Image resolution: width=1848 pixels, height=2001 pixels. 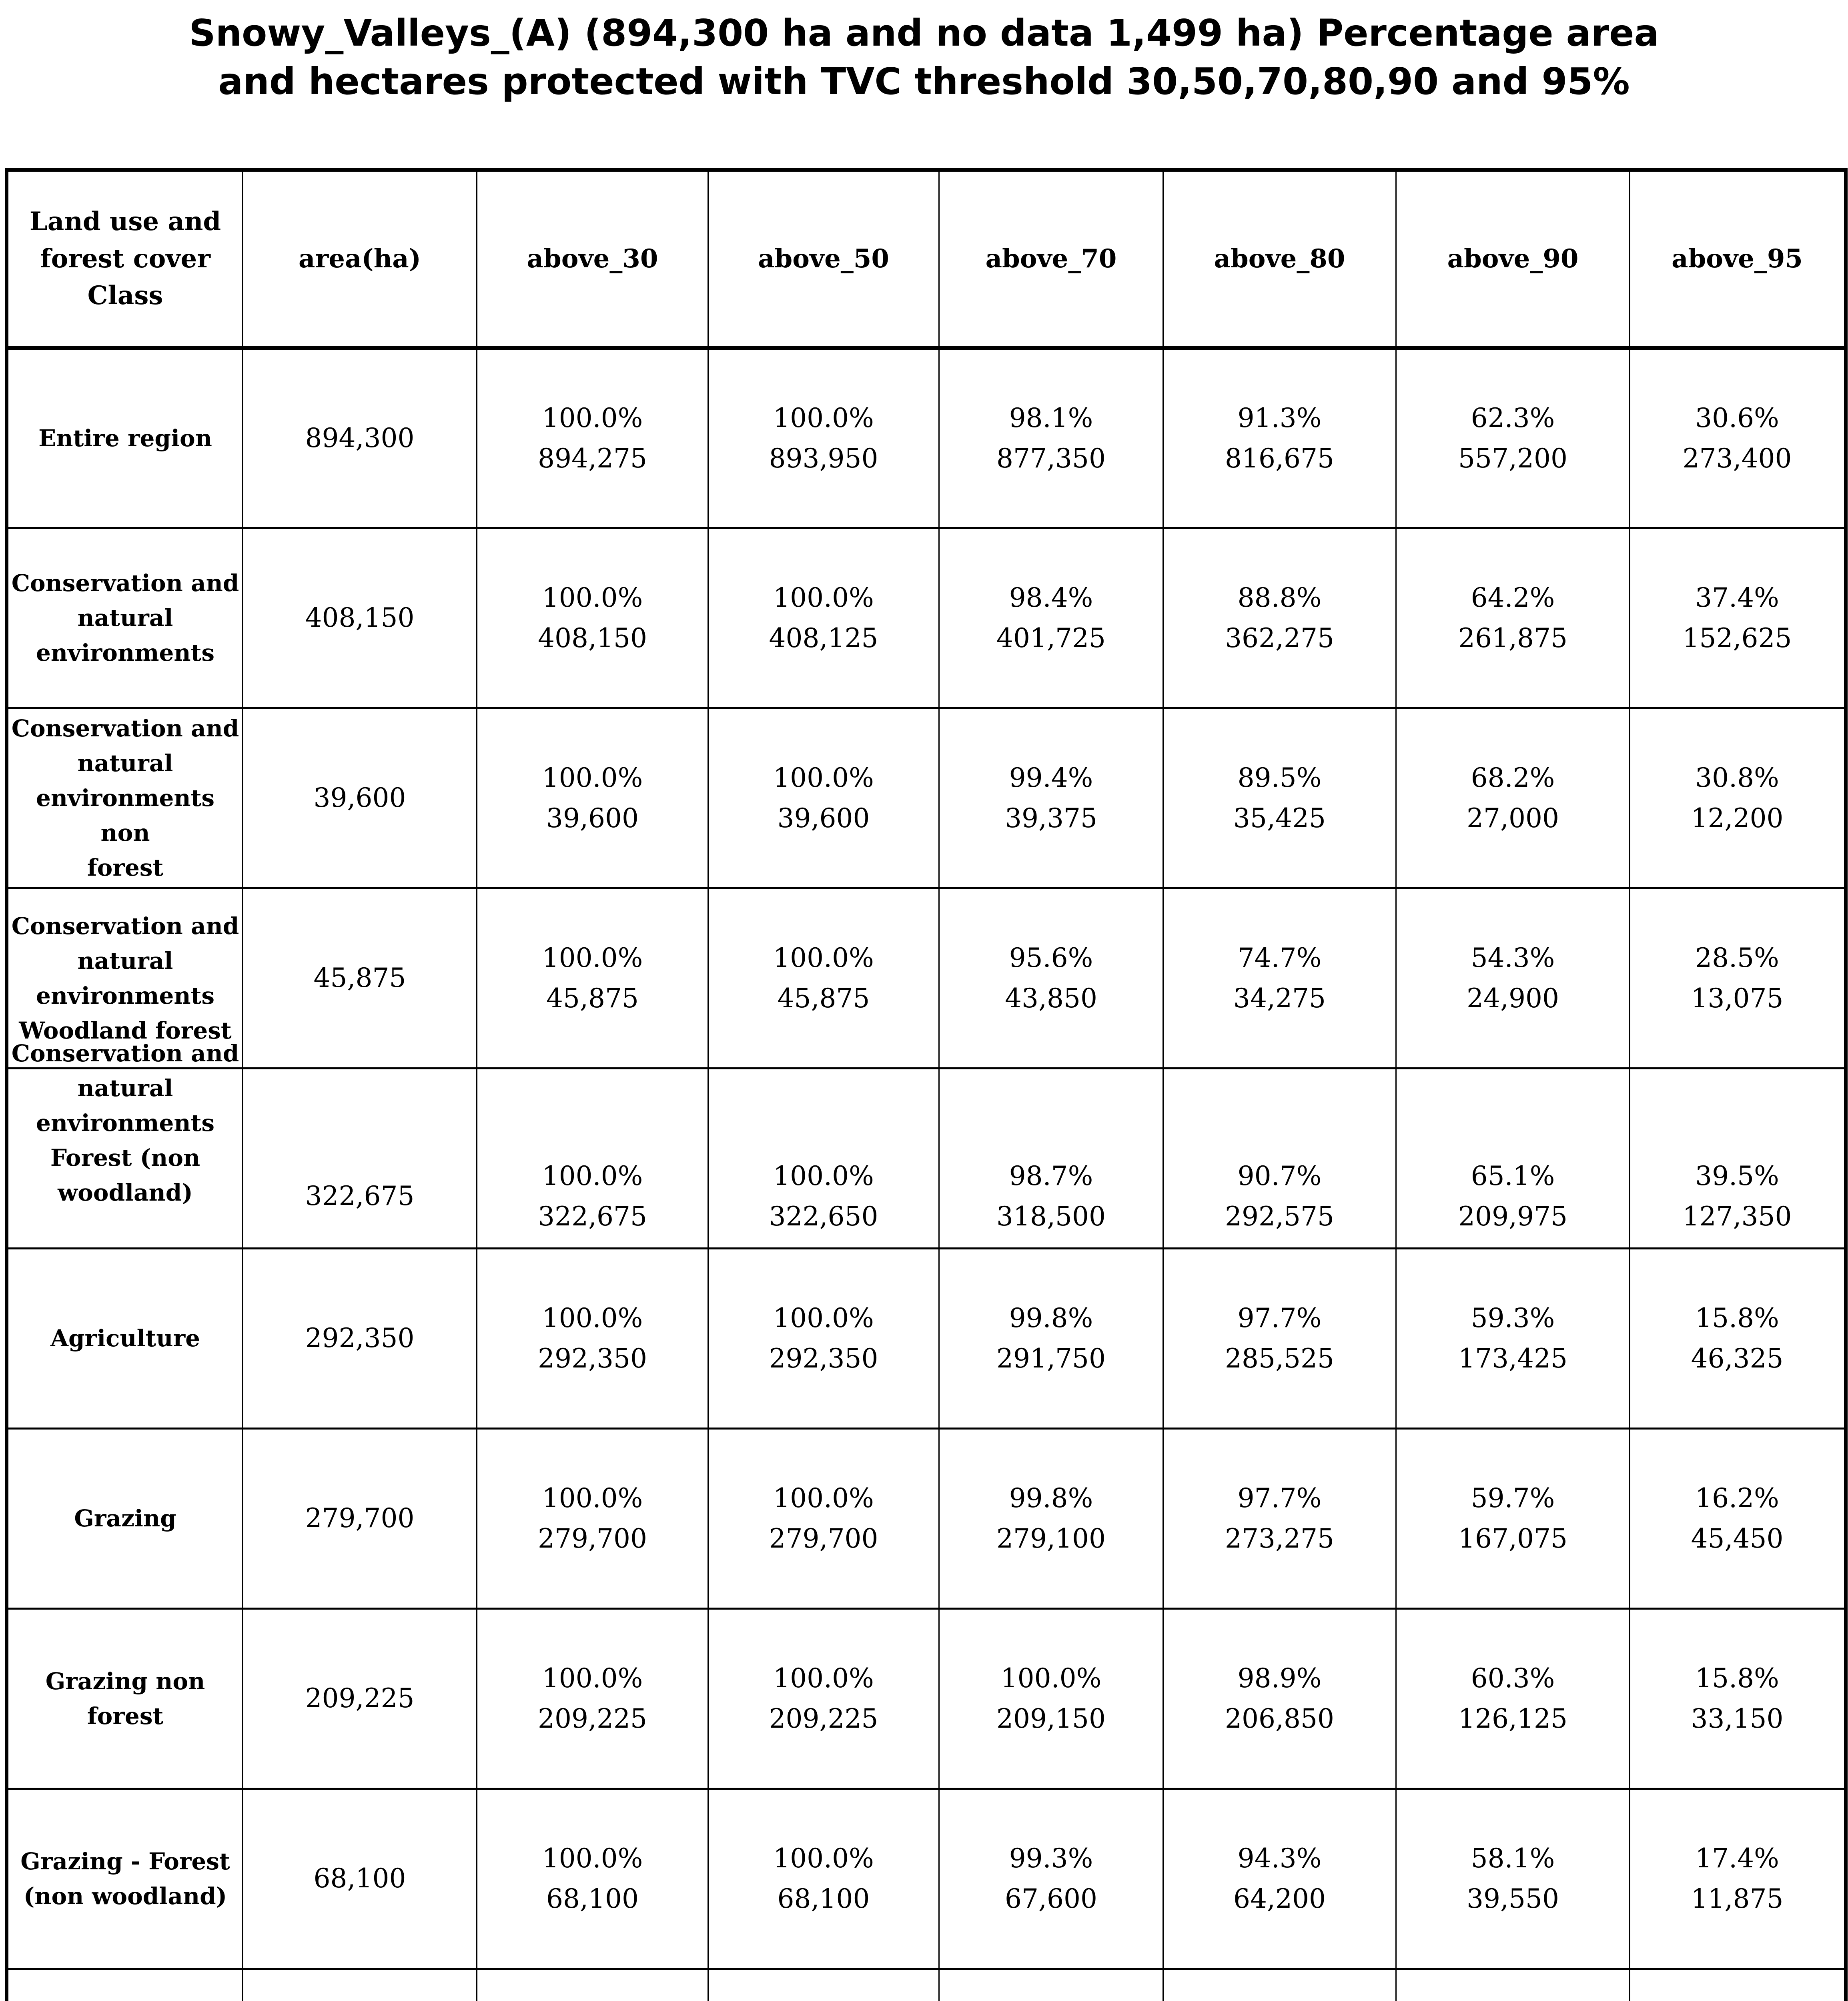 What do you see at coordinates (359, 618) in the screenshot?
I see `area-cell: 408,150` at bounding box center [359, 618].